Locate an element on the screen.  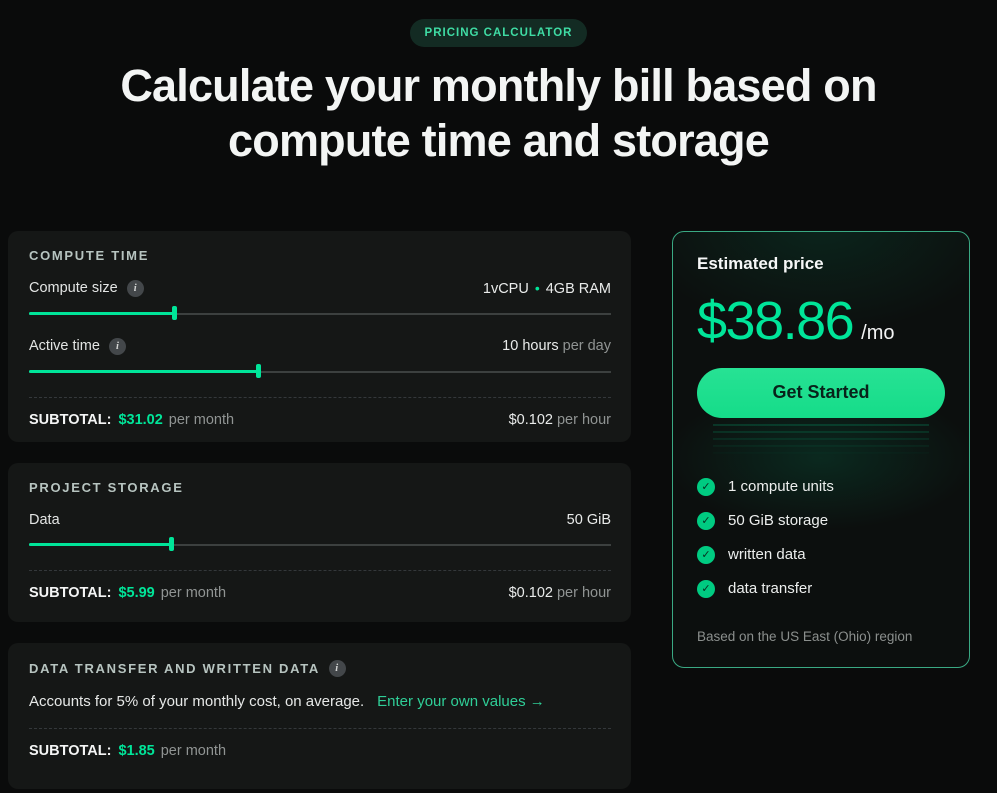
price-row: $38.86 /mo is located at coordinates (821, 321).